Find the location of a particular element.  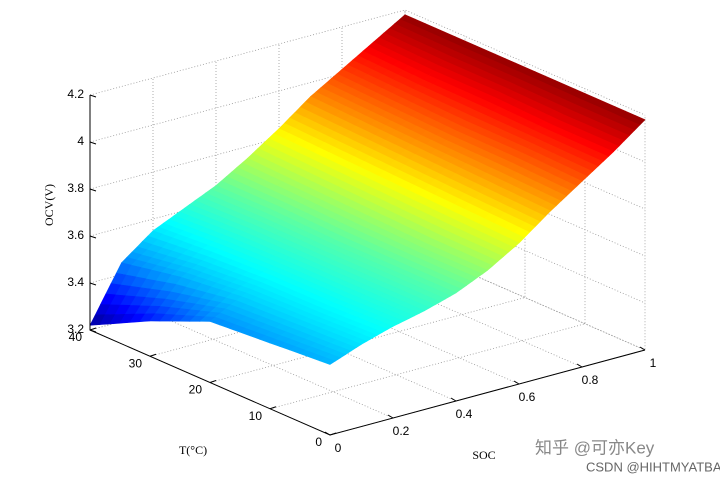

z-tick-label: 3.4 is located at coordinates (75, 282).